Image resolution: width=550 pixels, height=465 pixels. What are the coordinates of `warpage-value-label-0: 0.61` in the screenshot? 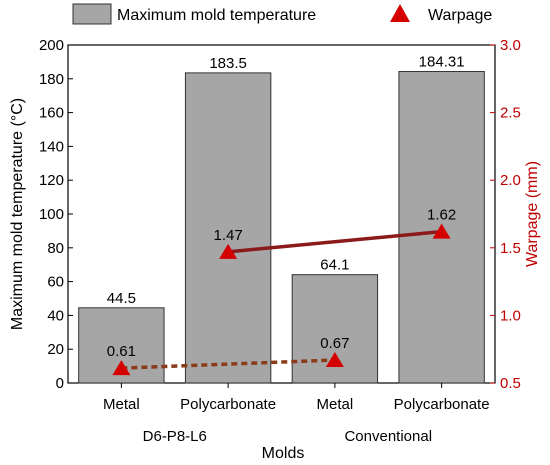 It's located at (121, 351).